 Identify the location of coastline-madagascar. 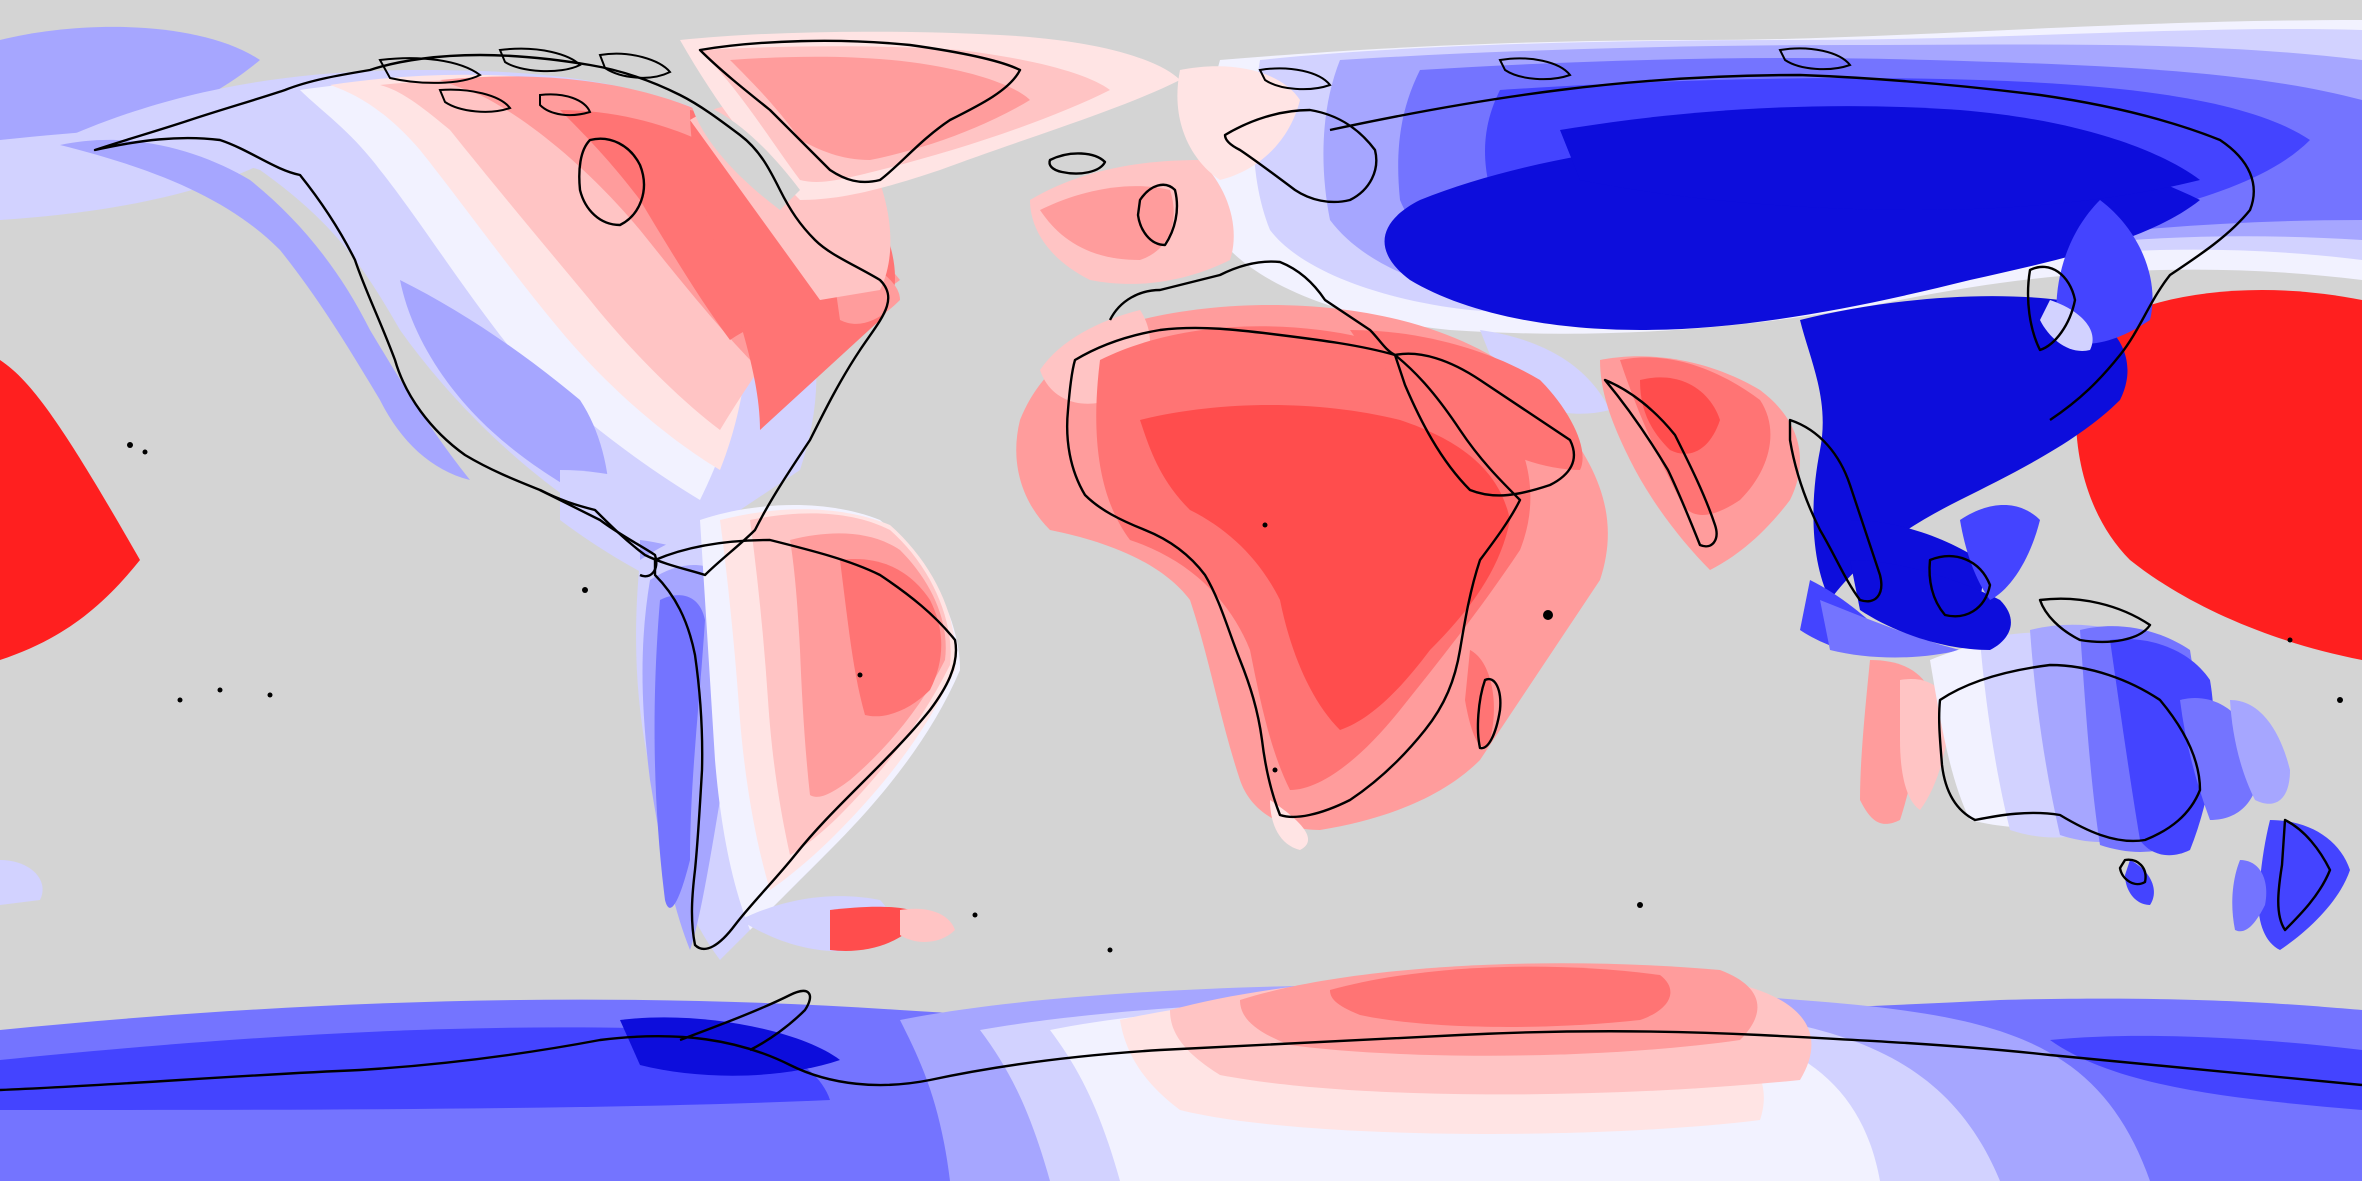
(1489, 713).